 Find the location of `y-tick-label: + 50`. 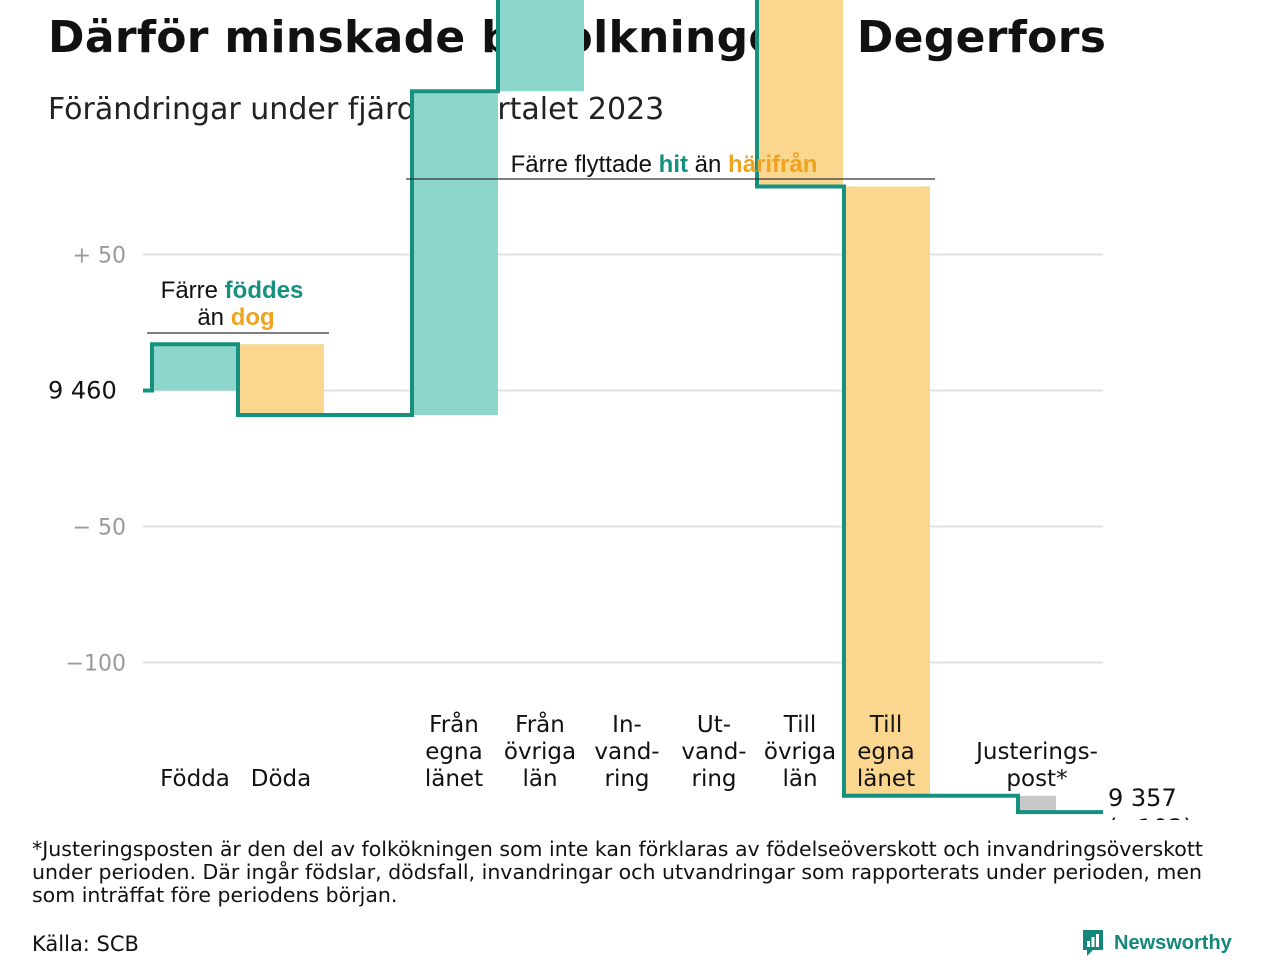

y-tick-label: + 50 is located at coordinates (99, 256).